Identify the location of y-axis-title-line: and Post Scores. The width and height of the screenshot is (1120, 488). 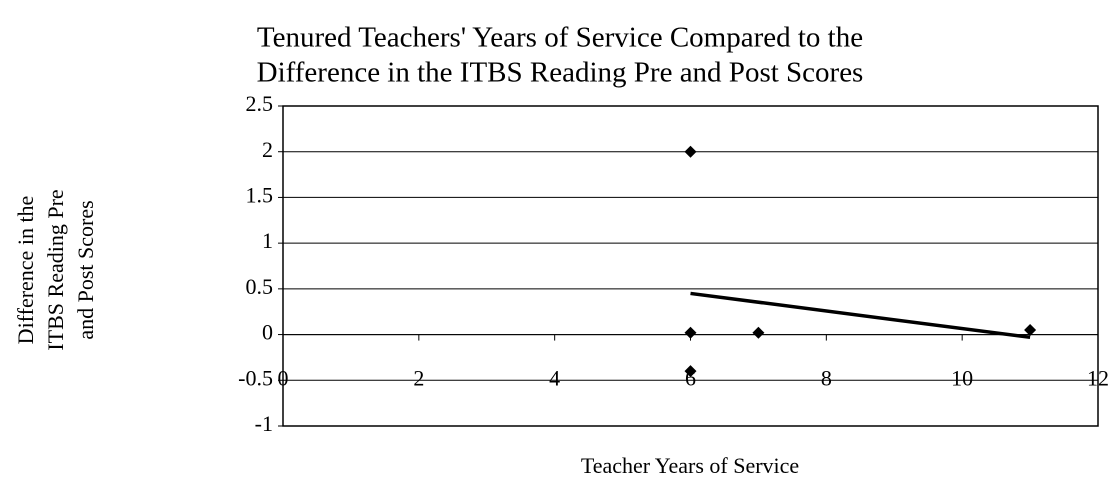
(85, 269).